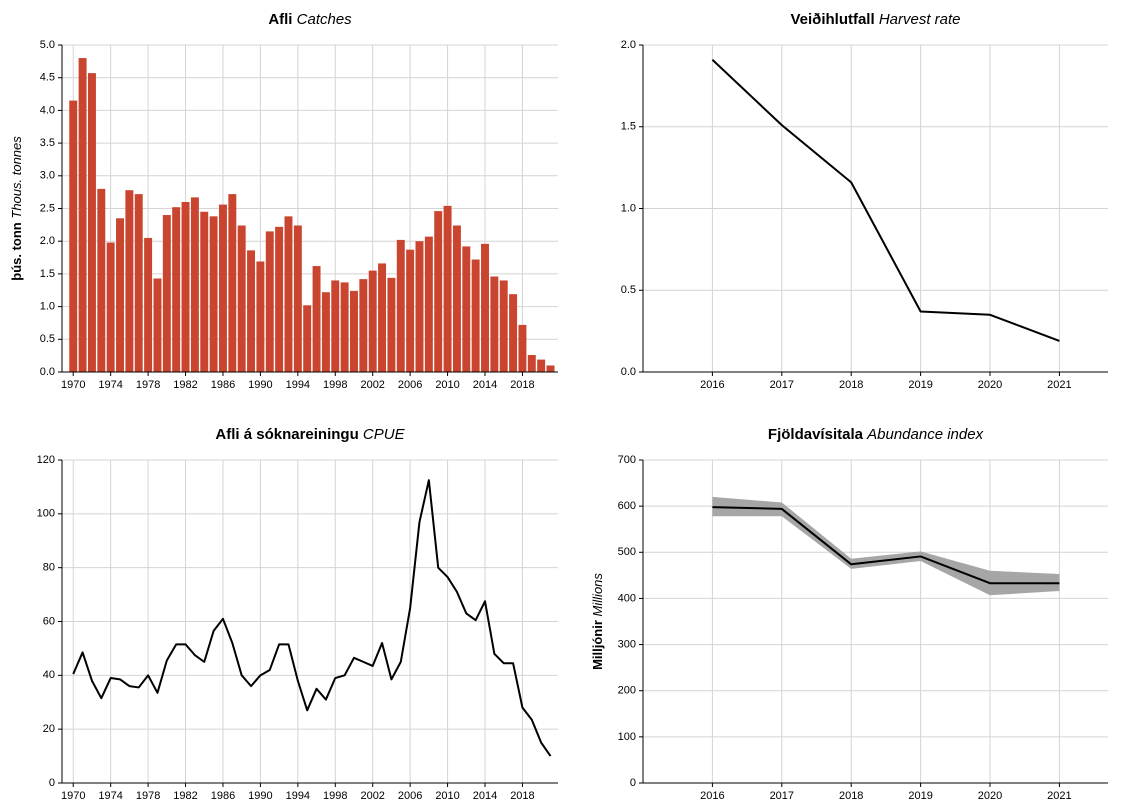 Image resolution: width=1124 pixels, height=805 pixels. What do you see at coordinates (47, 110) in the screenshot?
I see `y-tick-label: 4.0` at bounding box center [47, 110].